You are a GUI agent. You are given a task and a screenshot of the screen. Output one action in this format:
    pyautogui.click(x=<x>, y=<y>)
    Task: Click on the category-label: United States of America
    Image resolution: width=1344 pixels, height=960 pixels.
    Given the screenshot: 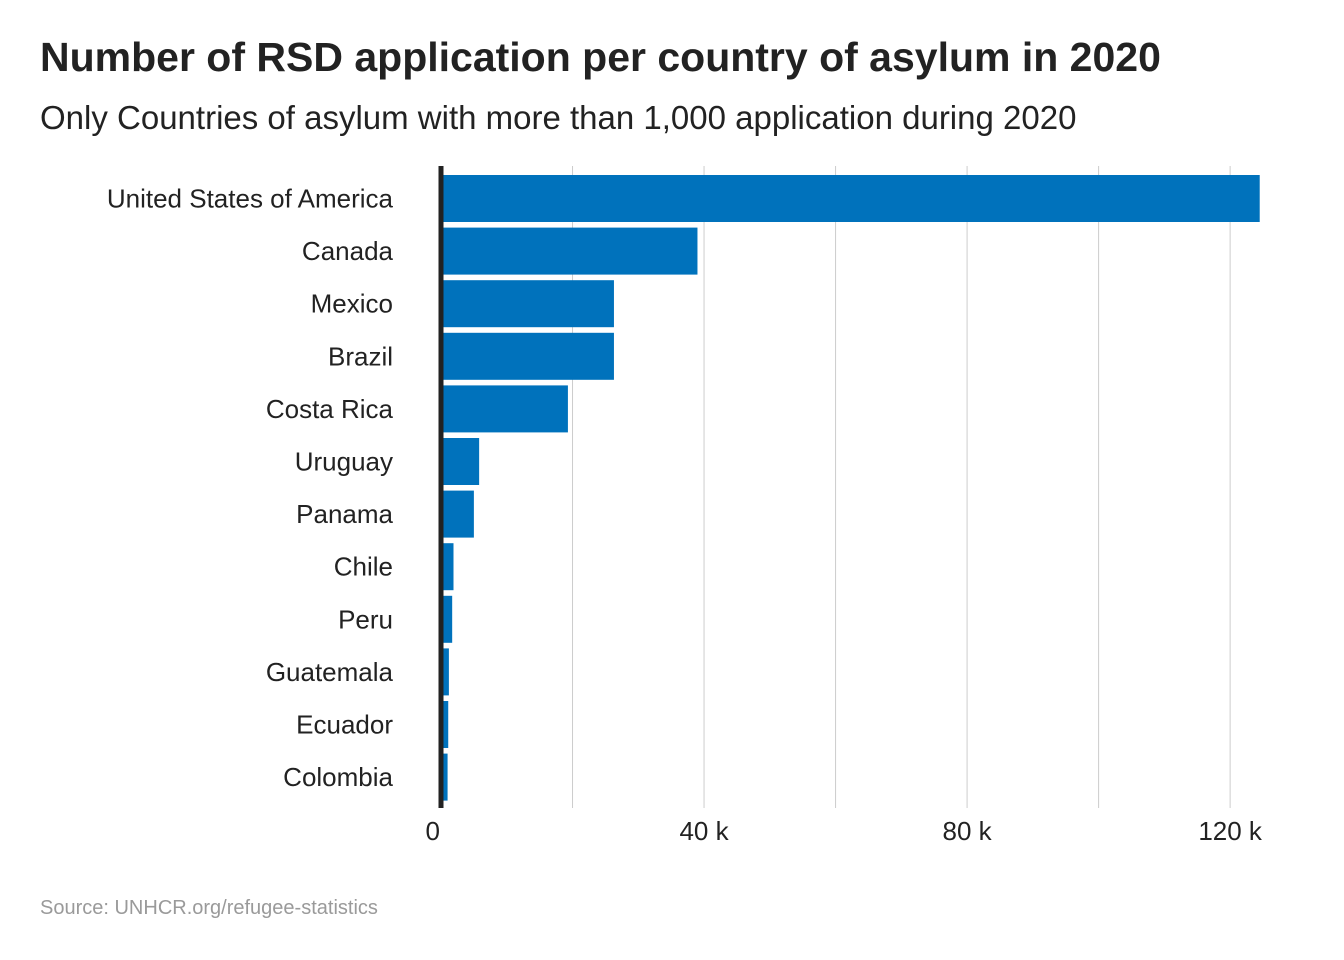 What is the action you would take?
    pyautogui.click(x=250, y=199)
    